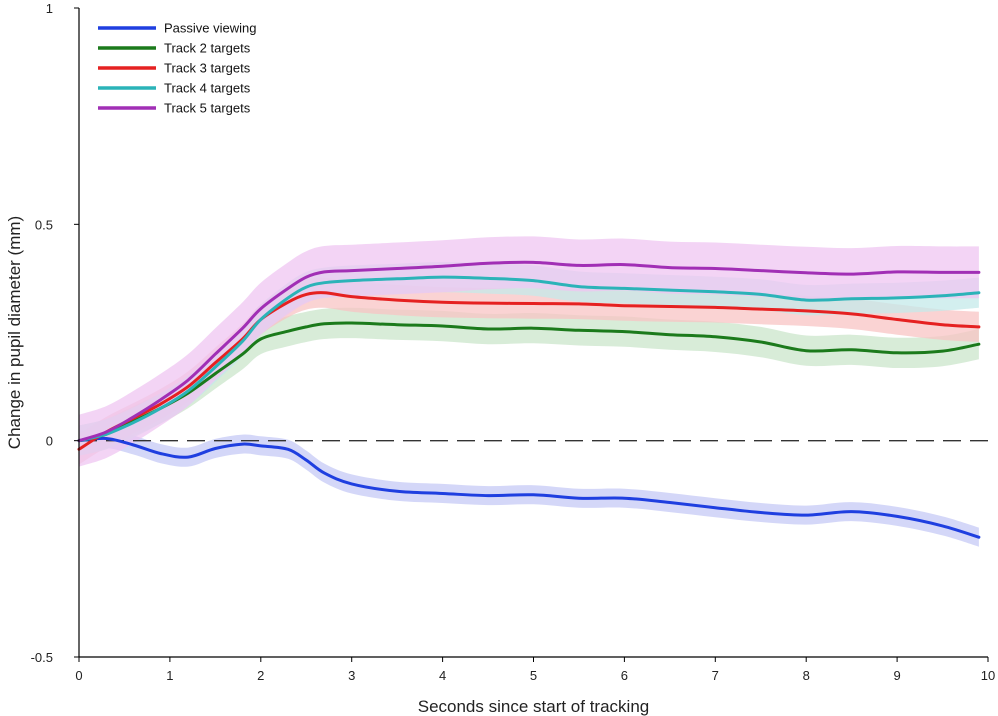  Describe the element at coordinates (210, 28) in the screenshot. I see `legend-label: Passive viewing` at that location.